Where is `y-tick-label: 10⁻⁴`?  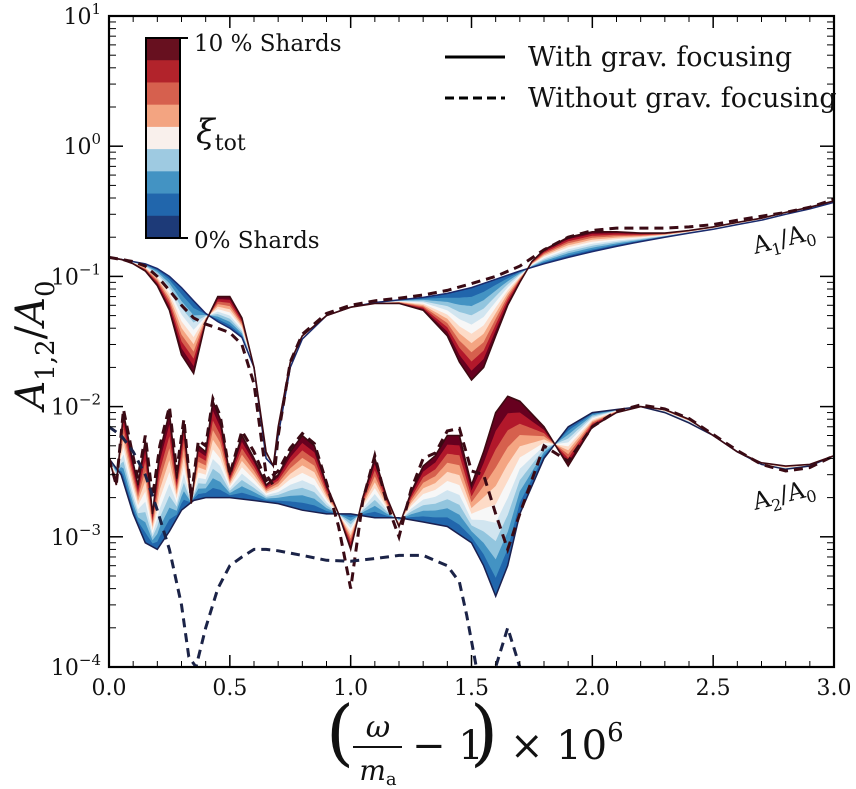 y-tick-label: 10⁻⁴ is located at coordinates (76, 666).